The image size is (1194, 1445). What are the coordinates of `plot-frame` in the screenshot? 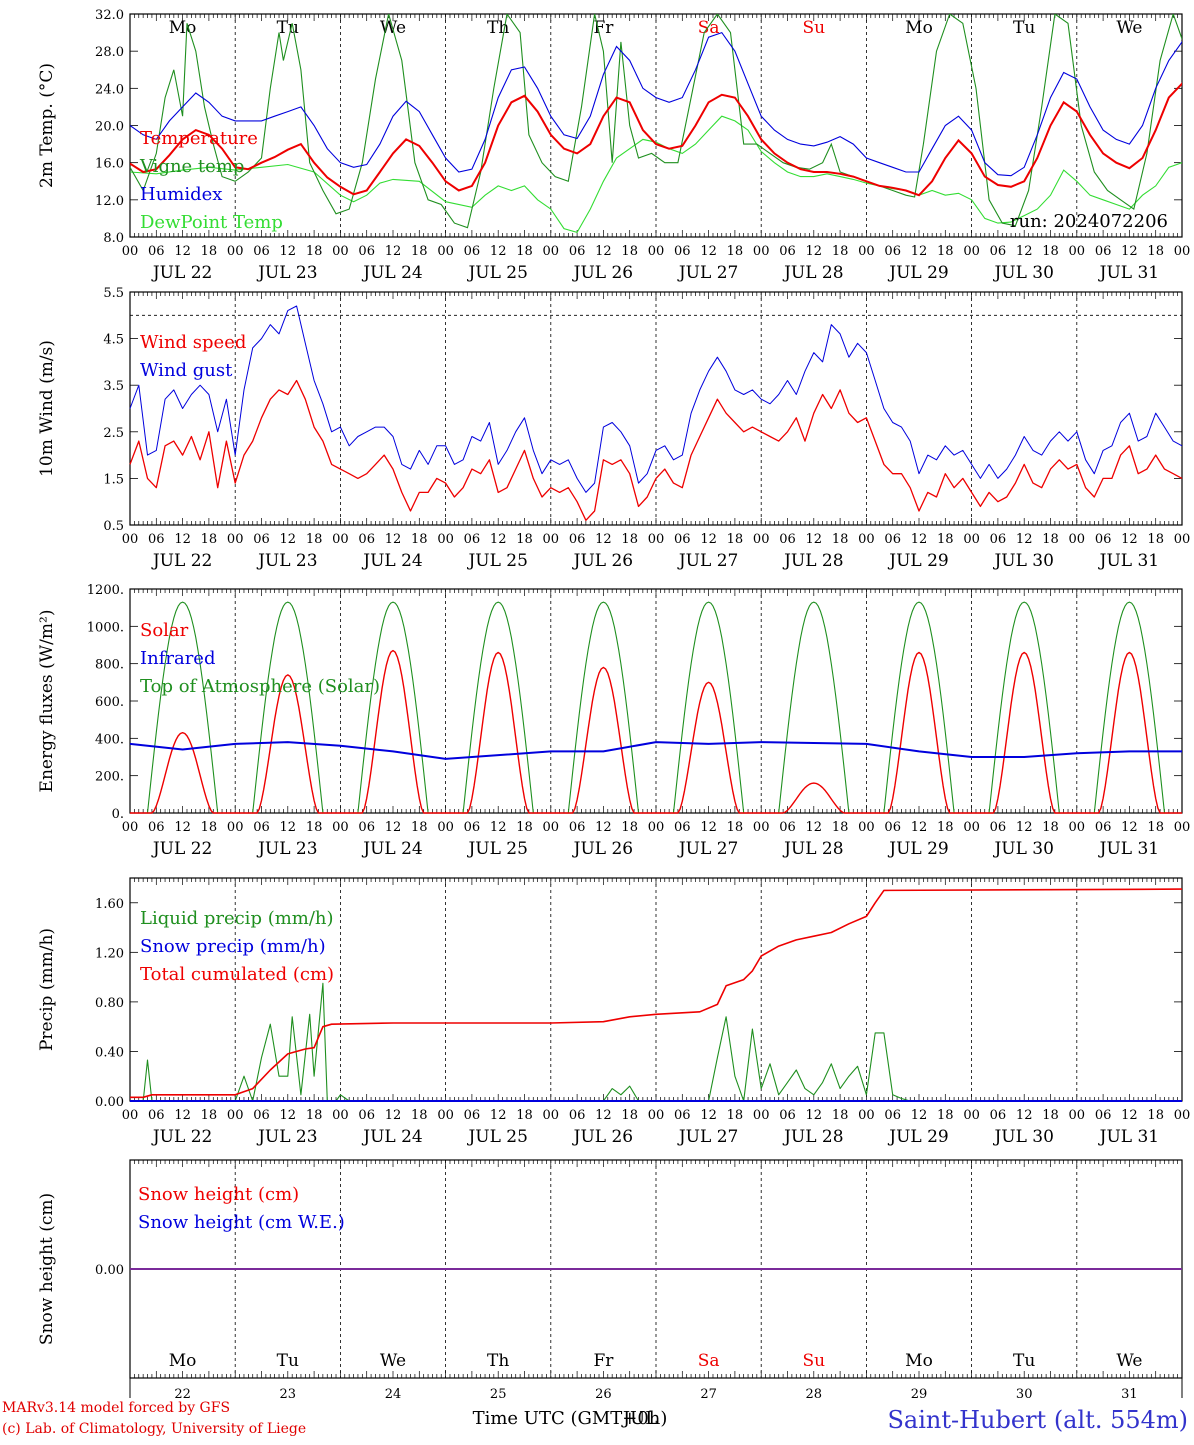 It's located at (656, 701).